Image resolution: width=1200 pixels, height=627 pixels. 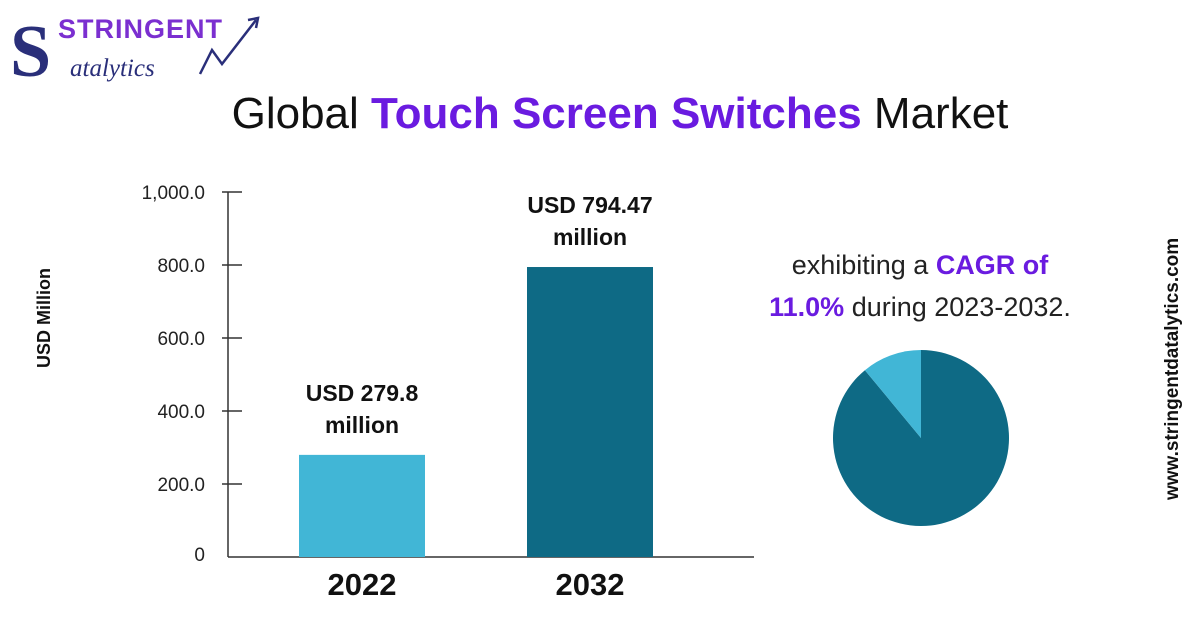 I want to click on website-url: www.stringentdatalytics.com, so click(x=1172, y=369).